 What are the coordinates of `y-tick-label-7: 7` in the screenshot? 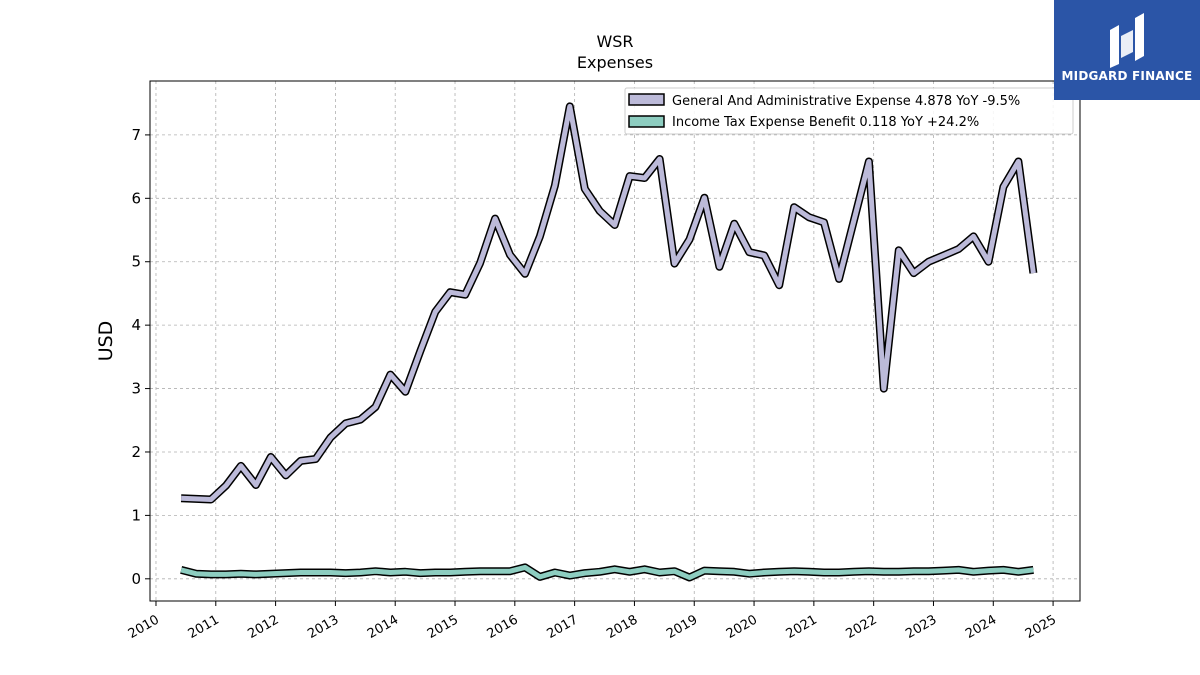 It's located at (136, 135).